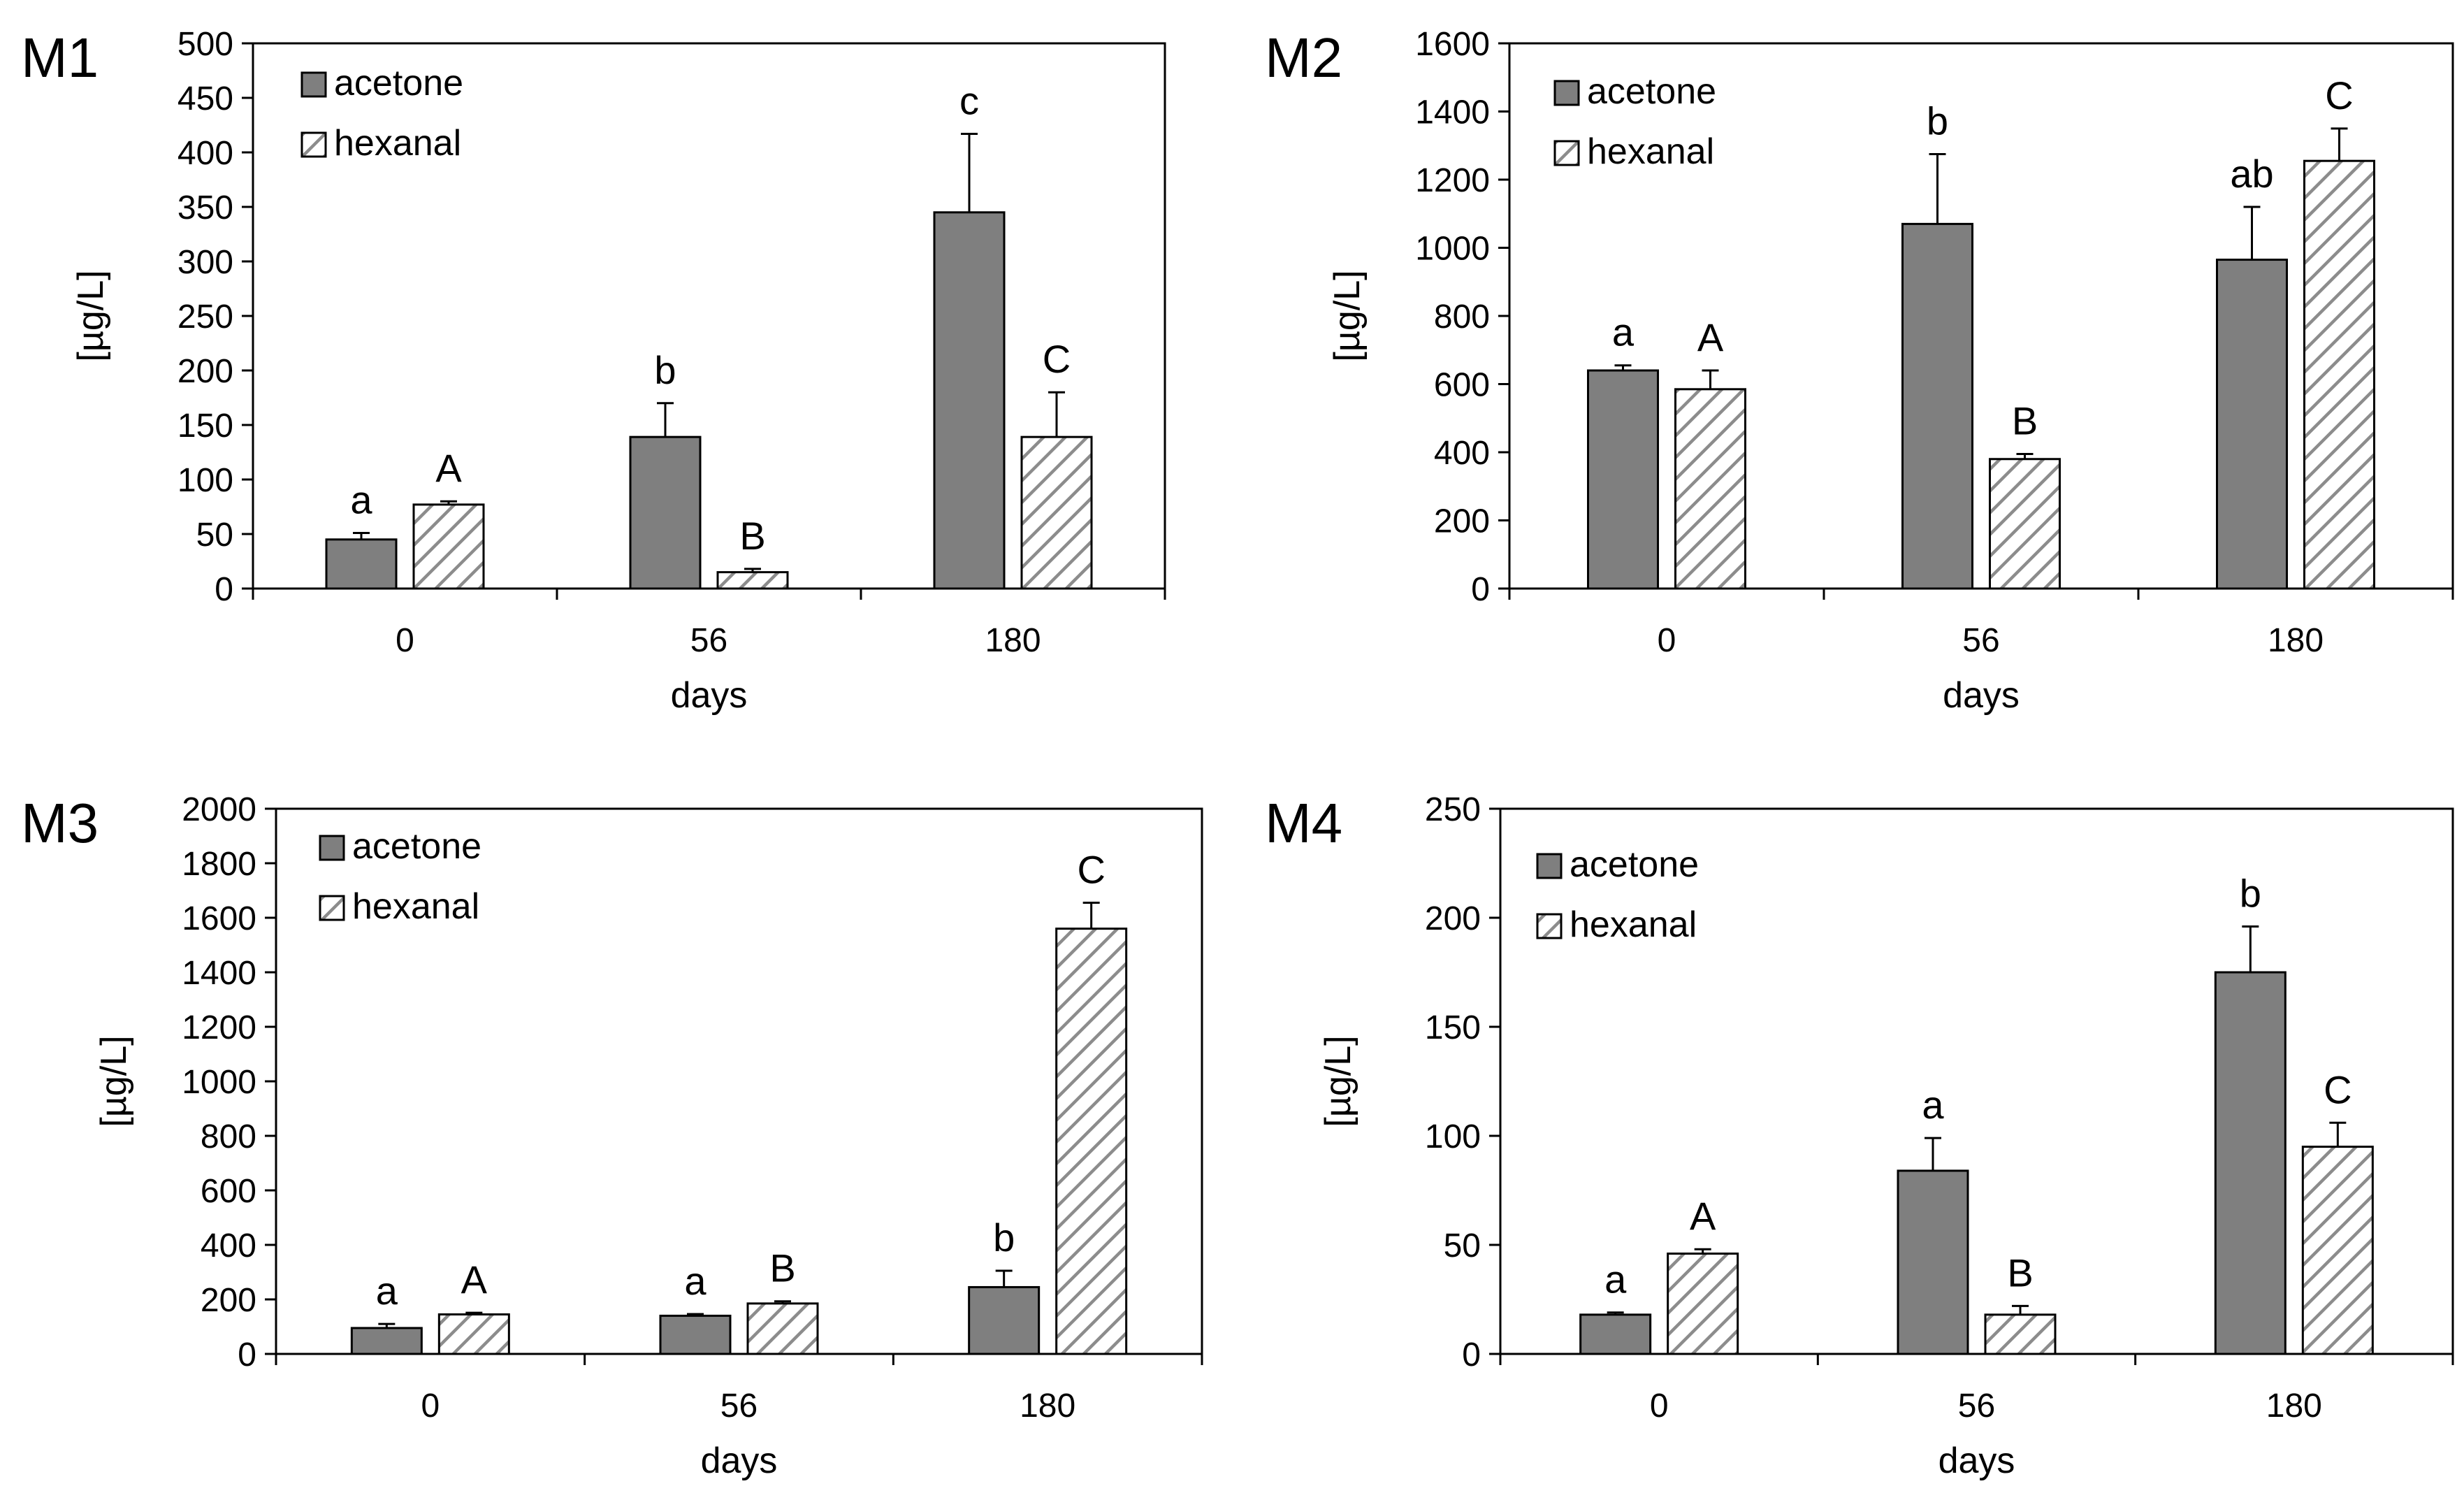 The height and width of the screenshot is (1507, 2464). What do you see at coordinates (1462, 1245) in the screenshot?
I see `y-tick-label: 50` at bounding box center [1462, 1245].